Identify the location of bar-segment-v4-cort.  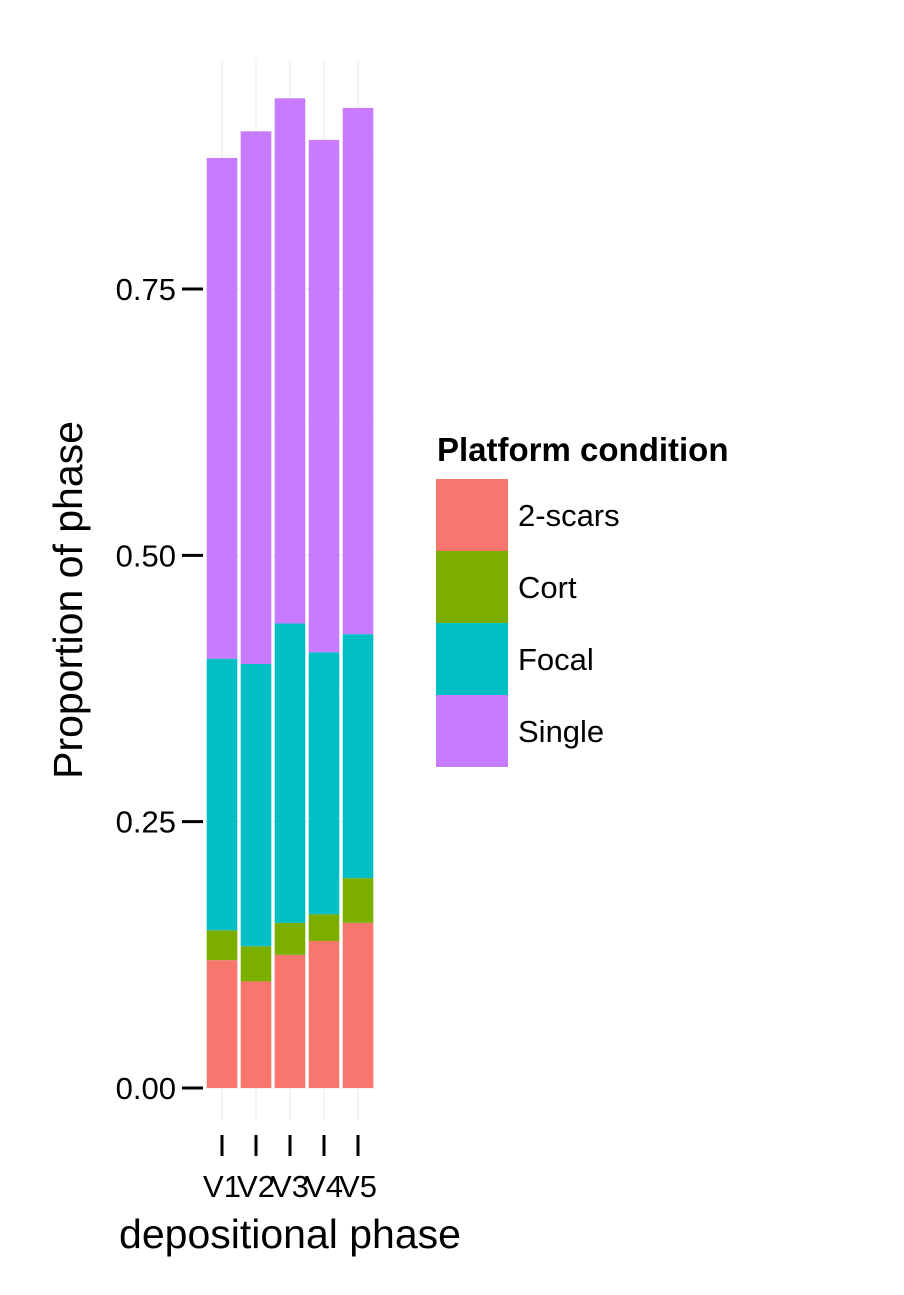
(324, 927).